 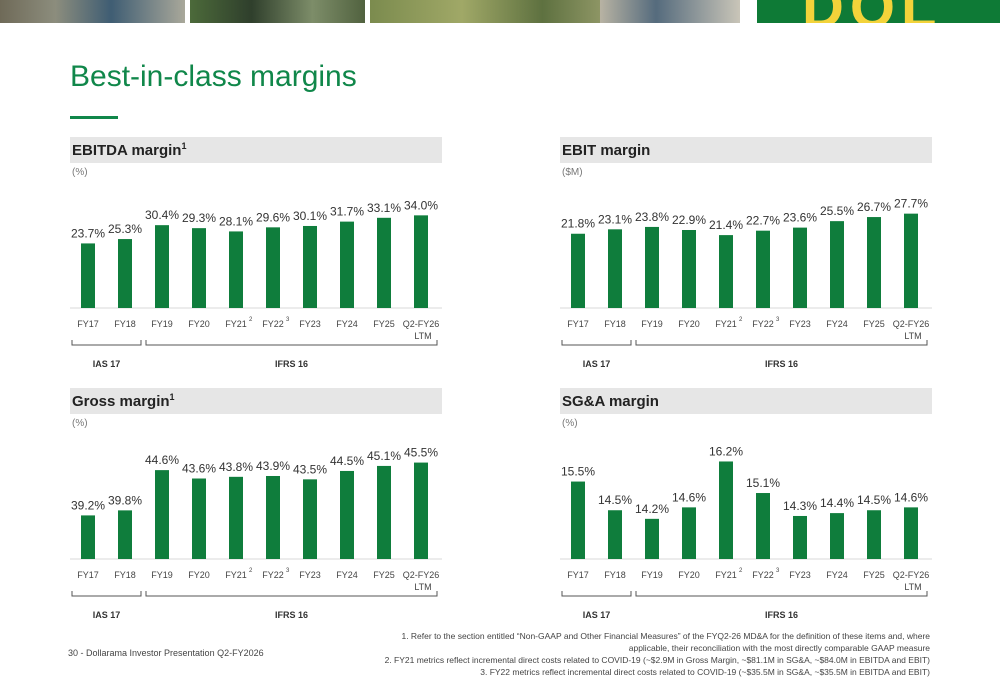 I want to click on data-label: 14.3%, so click(x=800, y=506).